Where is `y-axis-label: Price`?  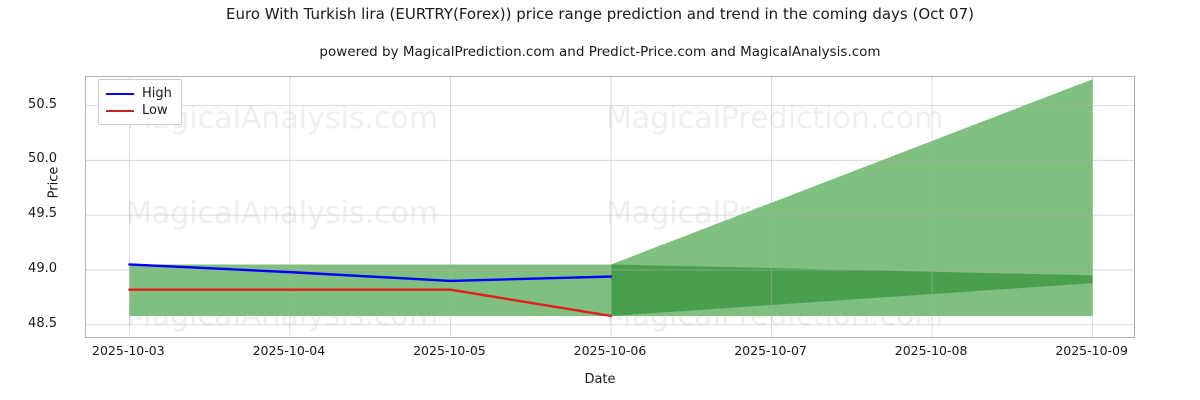 y-axis-label: Price is located at coordinates (54, 182).